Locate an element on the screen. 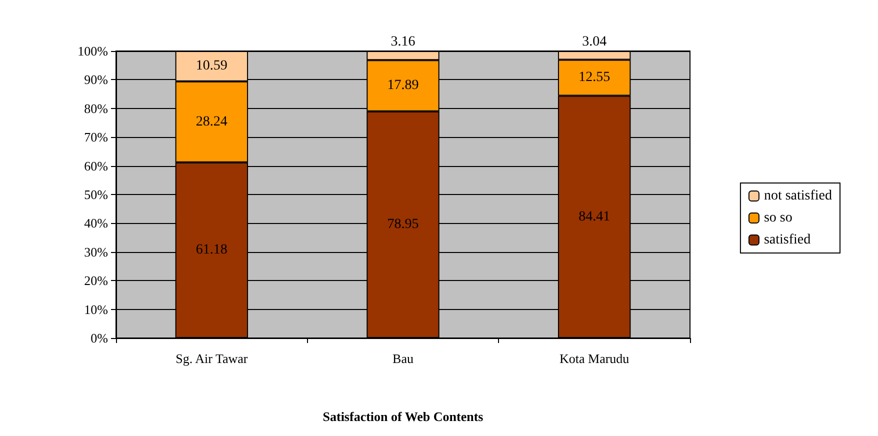 Image resolution: width=878 pixels, height=436 pixels. data-label: 3.16 is located at coordinates (403, 42).